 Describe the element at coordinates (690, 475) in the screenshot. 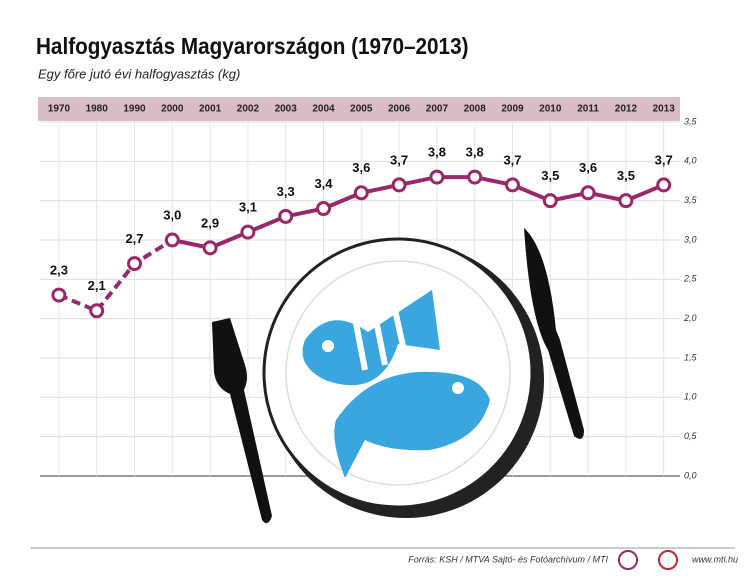

I see `y-tick-label: 0,0` at that location.